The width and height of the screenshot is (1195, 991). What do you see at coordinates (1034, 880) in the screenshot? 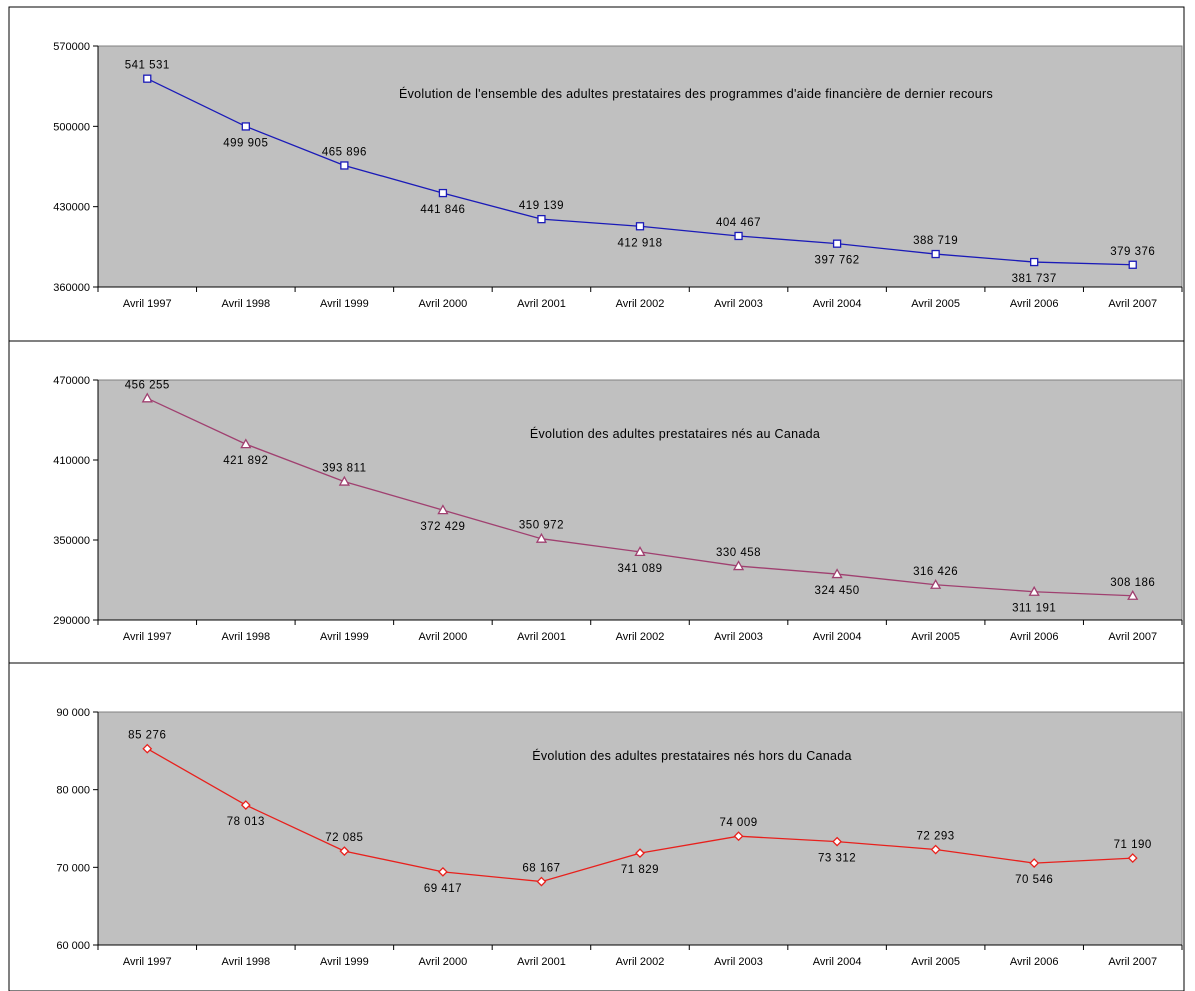
I see `data-label: 70 546` at bounding box center [1034, 880].